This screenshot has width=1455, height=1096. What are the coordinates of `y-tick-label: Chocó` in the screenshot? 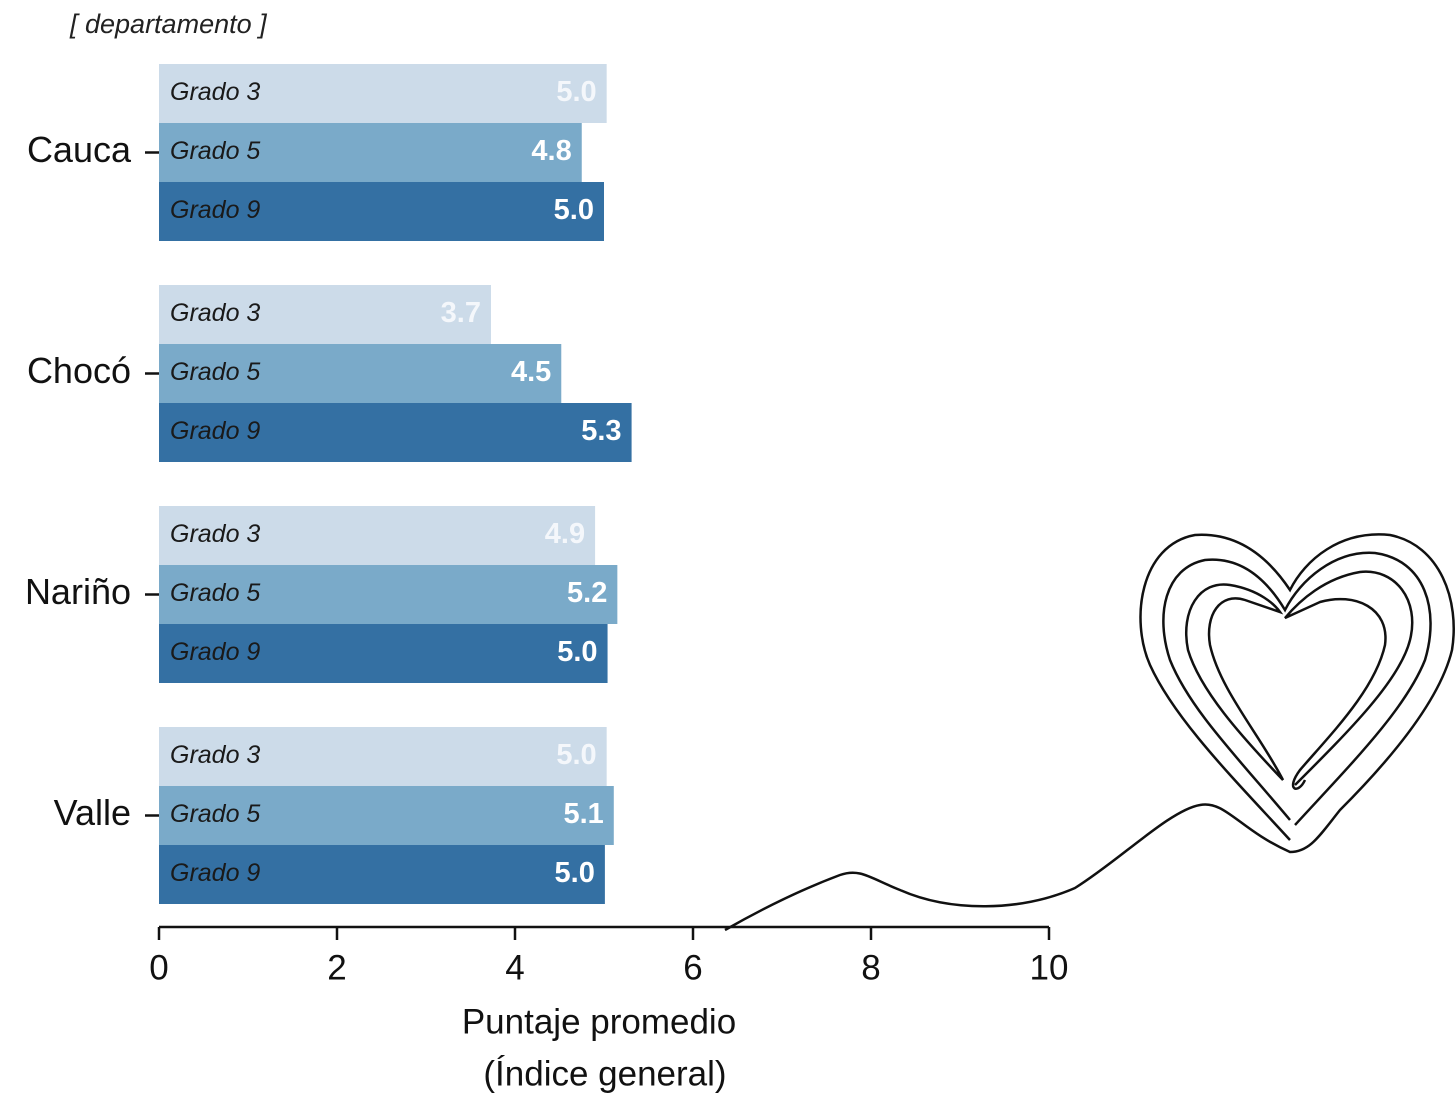 It's located at (79, 370).